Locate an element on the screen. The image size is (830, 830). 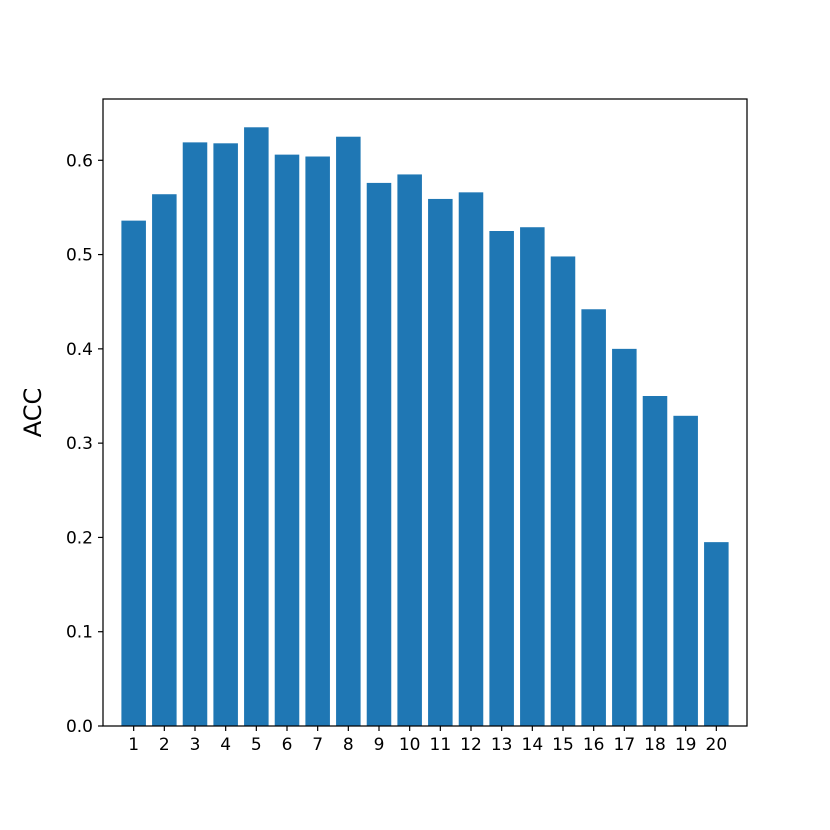
x-tick-label: 12 is located at coordinates (471, 745).